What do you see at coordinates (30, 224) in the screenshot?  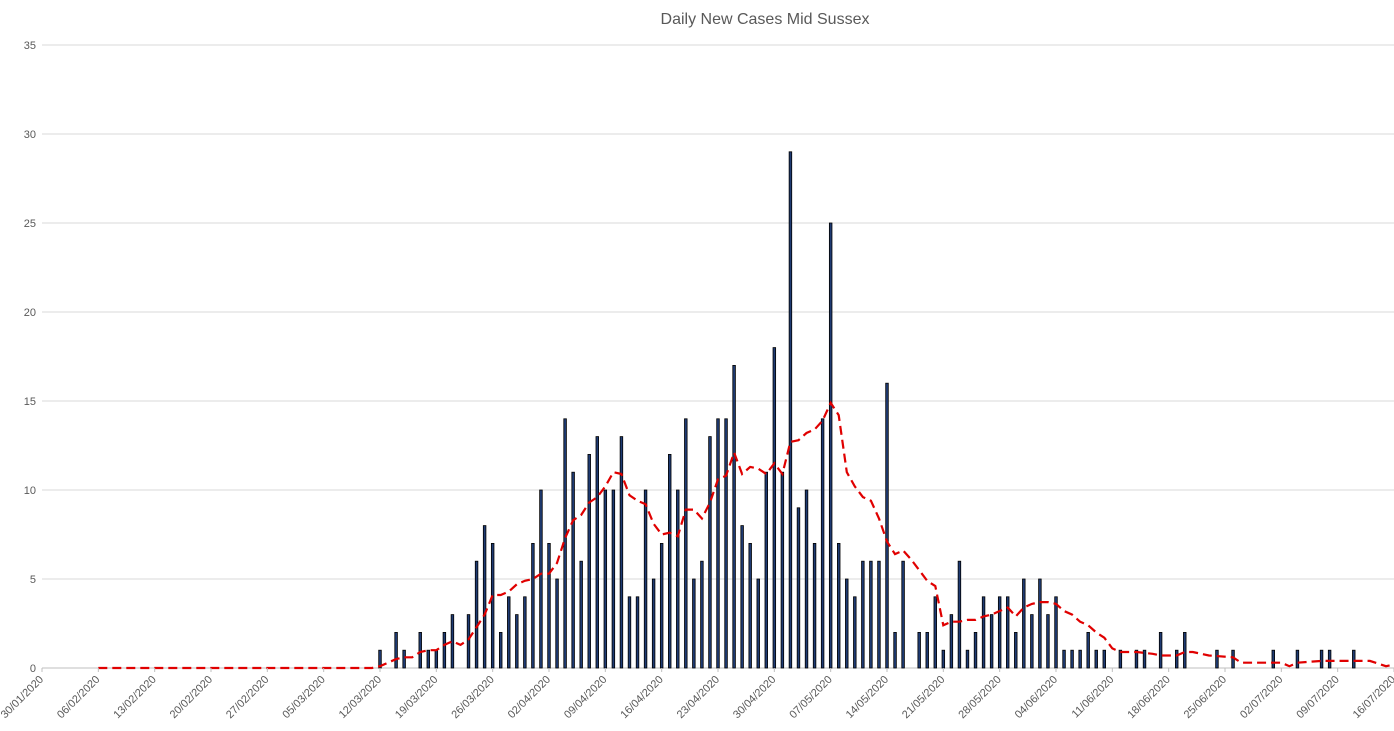 I see `y-tick-label: 25` at bounding box center [30, 224].